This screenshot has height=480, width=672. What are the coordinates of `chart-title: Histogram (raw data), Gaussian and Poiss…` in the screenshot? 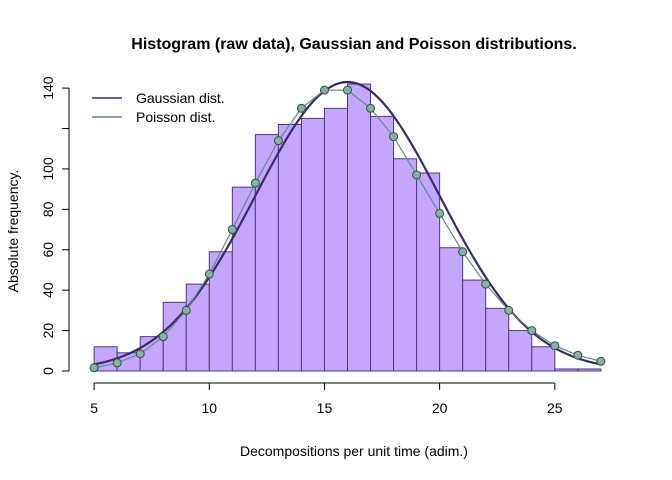 It's located at (353, 44).